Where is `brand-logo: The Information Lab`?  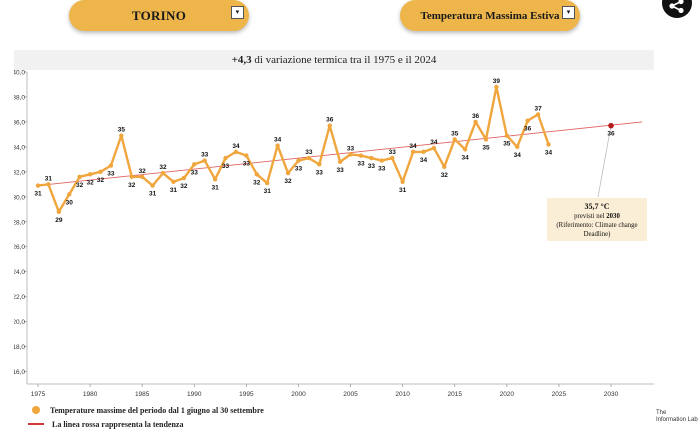
brand-logo: The Information Lab is located at coordinates (678, 417).